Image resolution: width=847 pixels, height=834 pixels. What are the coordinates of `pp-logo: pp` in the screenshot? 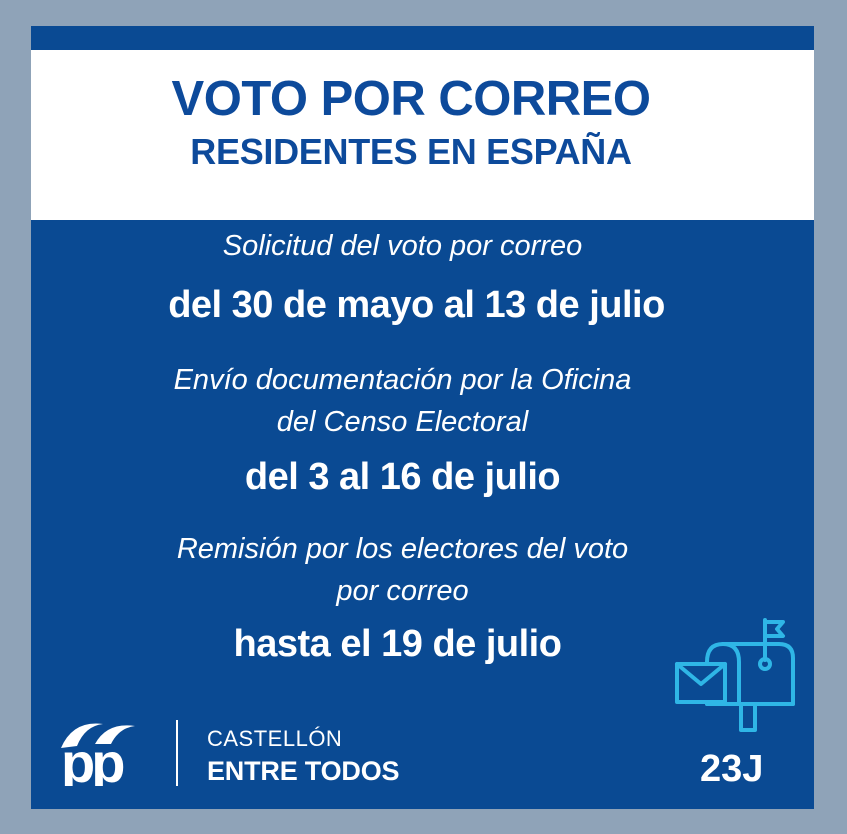 It's located at (98, 754).